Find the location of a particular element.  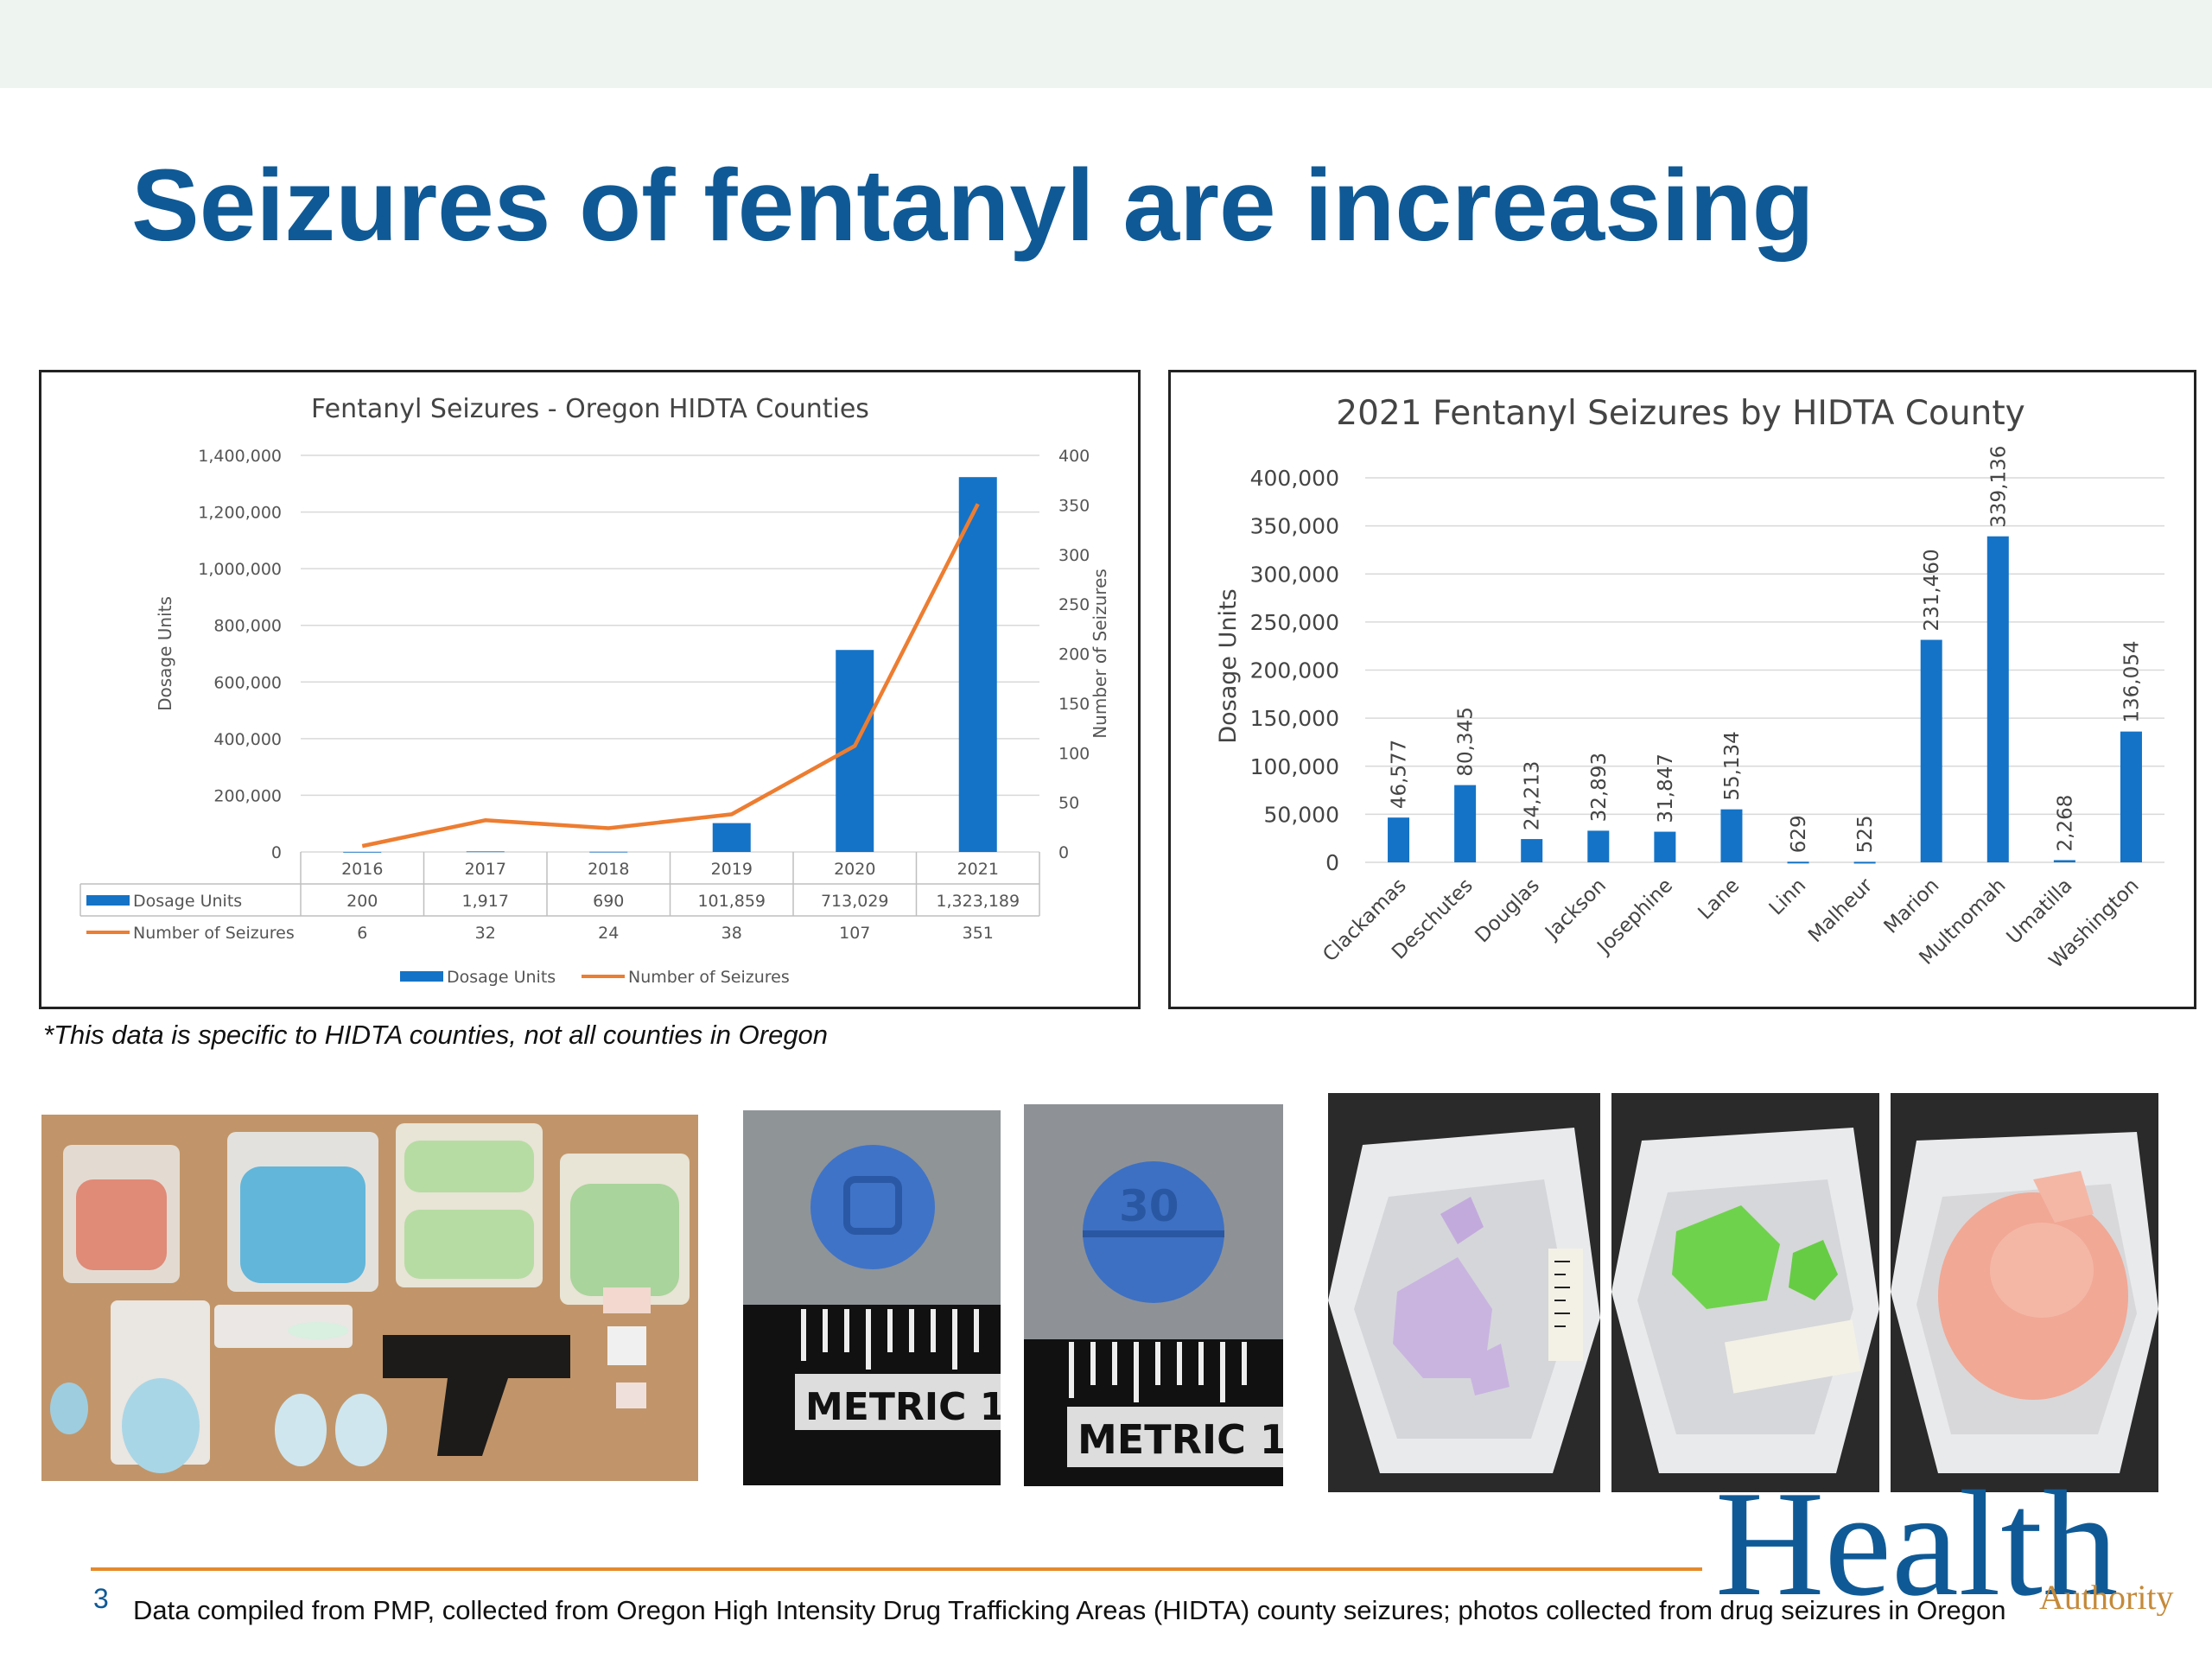

chart2-value-label: 2,268 is located at coordinates (2065, 823).